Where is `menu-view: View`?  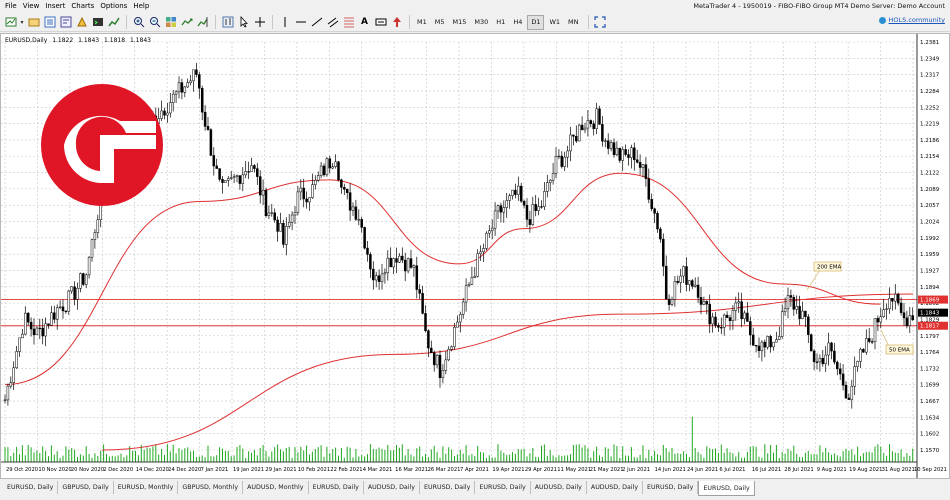
menu-view: View is located at coordinates (31, 6).